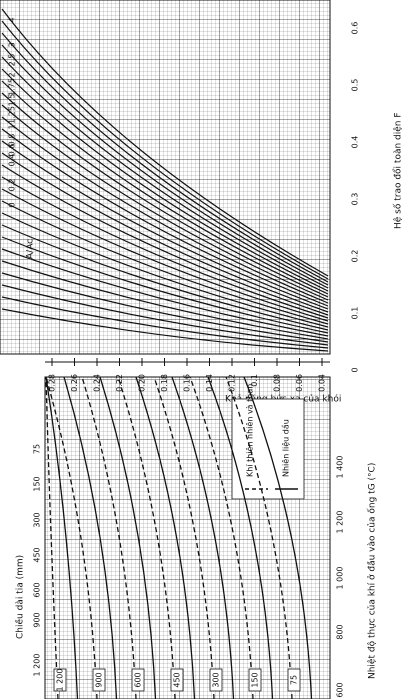  I want to click on middle-tick-label: 0.04, so click(322, 383).